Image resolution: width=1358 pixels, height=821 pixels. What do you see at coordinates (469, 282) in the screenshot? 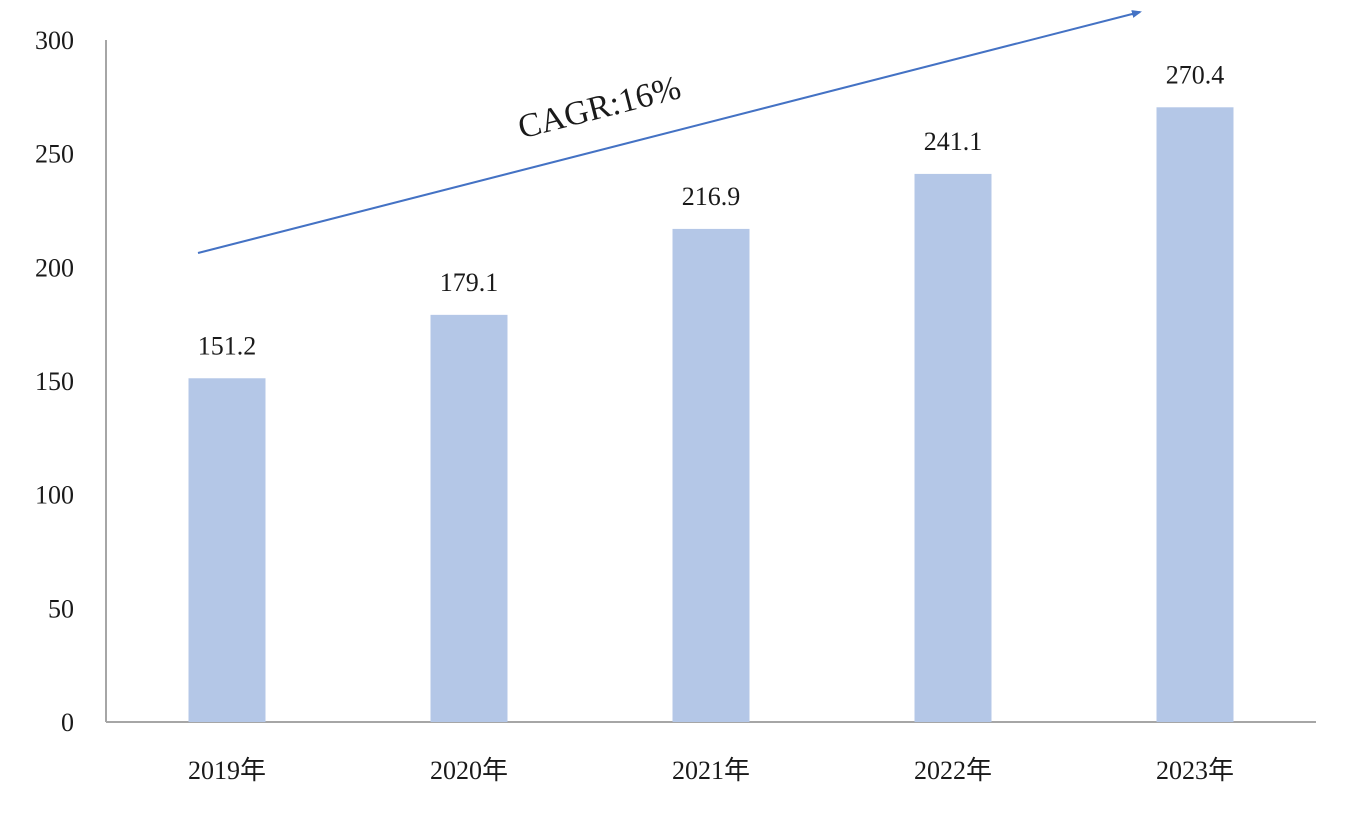
I see `data-label: 179.1` at bounding box center [469, 282].